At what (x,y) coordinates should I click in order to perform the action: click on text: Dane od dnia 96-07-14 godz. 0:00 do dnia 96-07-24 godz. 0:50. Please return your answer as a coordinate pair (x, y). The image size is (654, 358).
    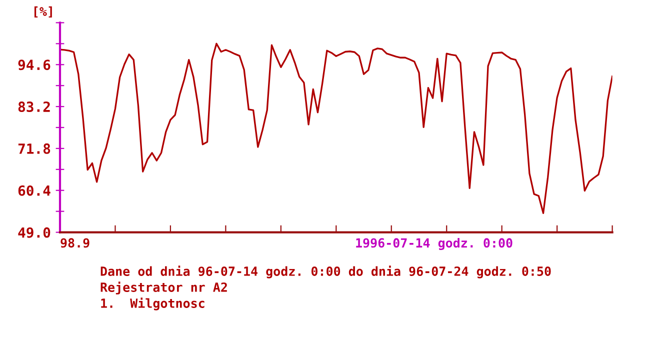
    Looking at the image, I should click on (325, 272).